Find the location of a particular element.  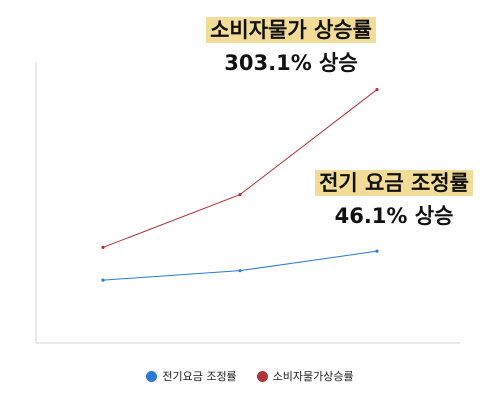

electricity-callout-value: 46.1% 상승 is located at coordinates (394, 216).